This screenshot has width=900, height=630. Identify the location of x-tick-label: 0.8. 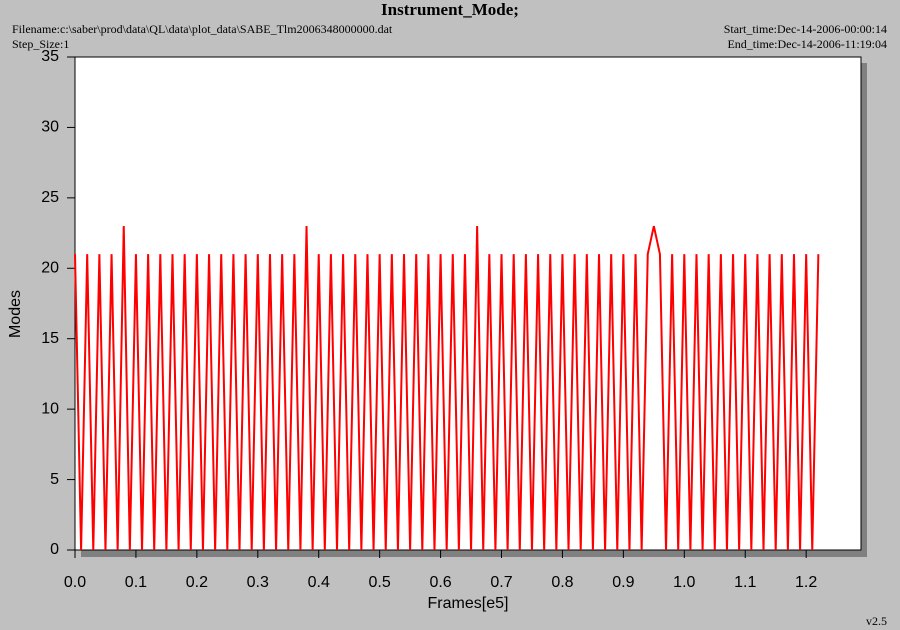
(562, 582).